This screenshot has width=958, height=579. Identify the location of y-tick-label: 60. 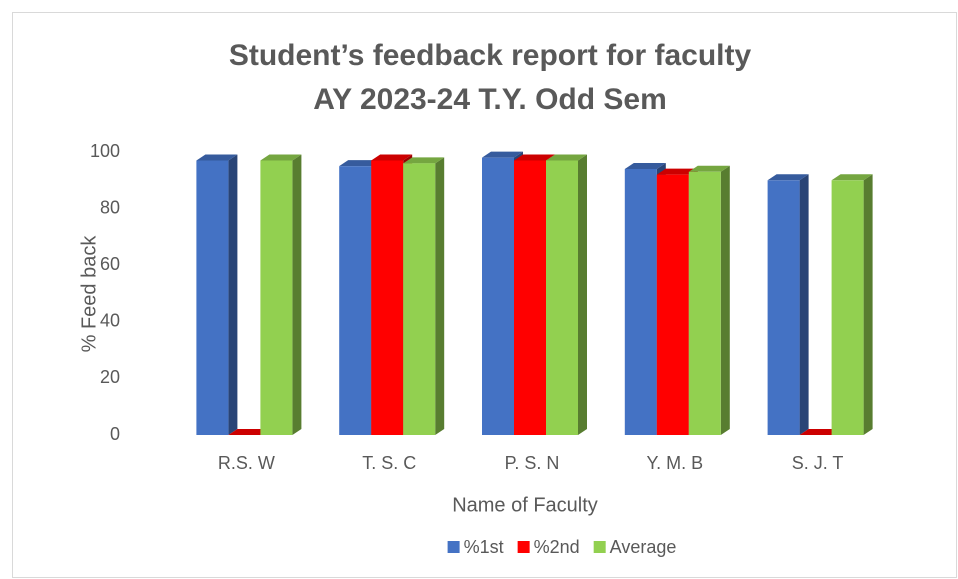
(110, 264).